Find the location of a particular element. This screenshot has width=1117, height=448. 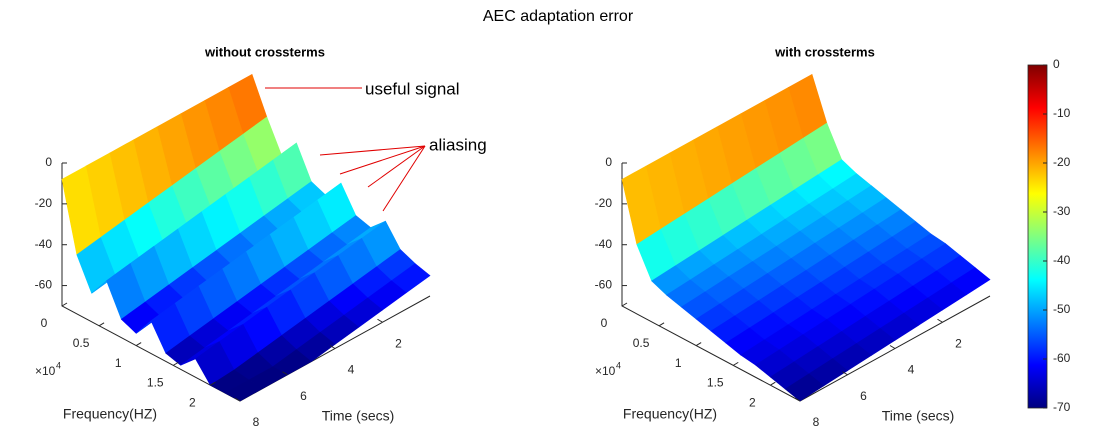

annotation: aliasing is located at coordinates (458, 144).